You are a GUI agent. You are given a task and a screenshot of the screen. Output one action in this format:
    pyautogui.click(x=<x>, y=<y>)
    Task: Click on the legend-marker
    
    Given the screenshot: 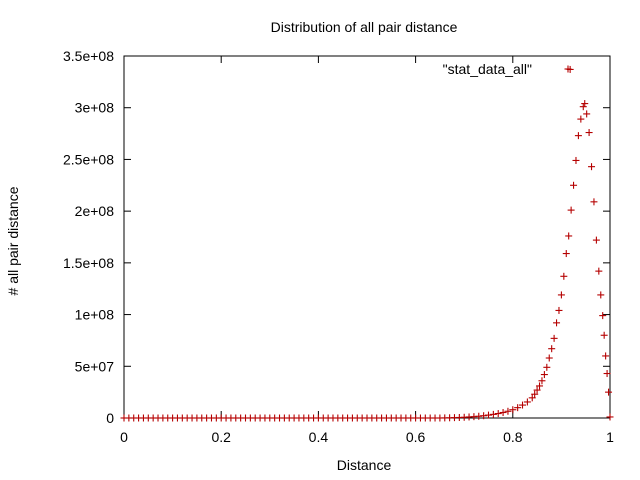 What is the action you would take?
    pyautogui.click(x=568, y=69)
    